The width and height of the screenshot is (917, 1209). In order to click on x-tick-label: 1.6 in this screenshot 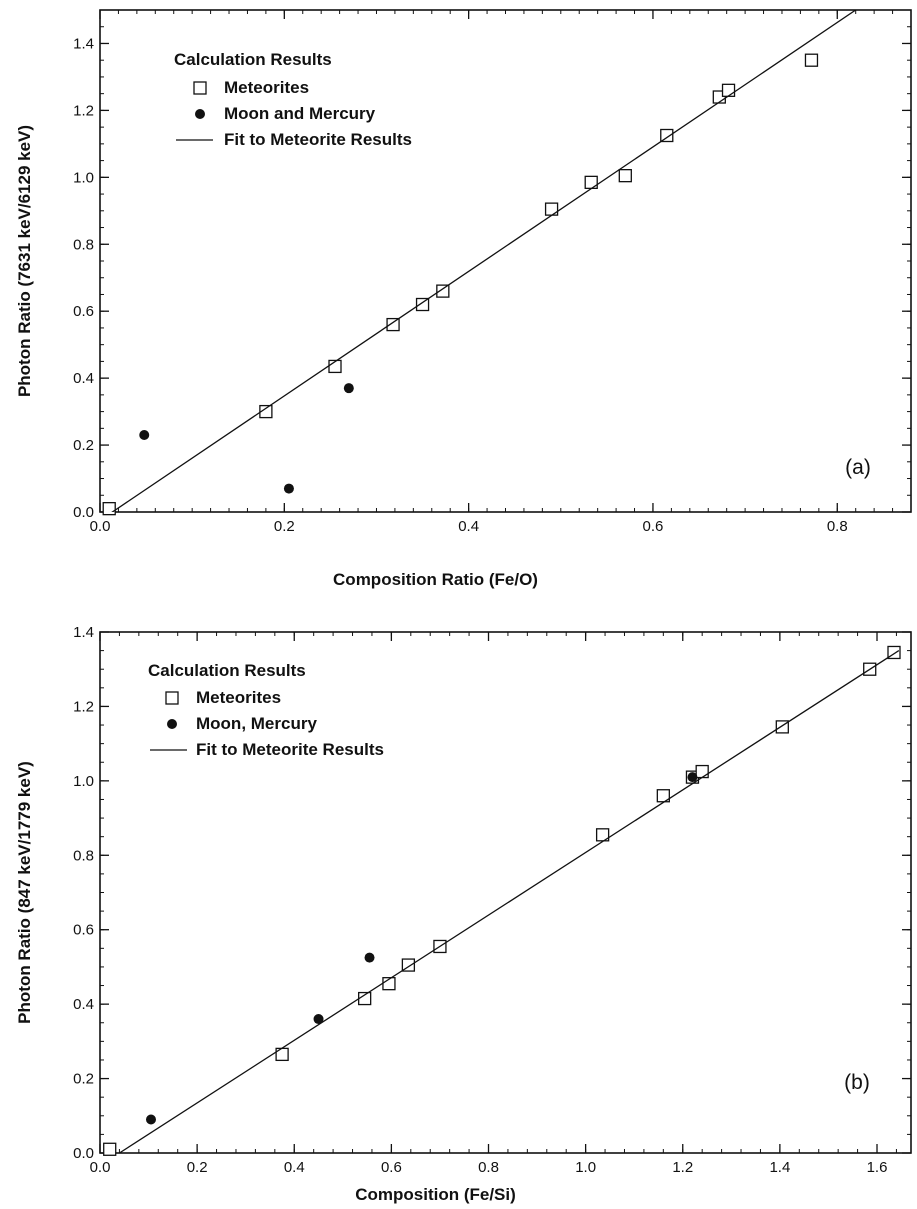, I will do `click(877, 1167)`.